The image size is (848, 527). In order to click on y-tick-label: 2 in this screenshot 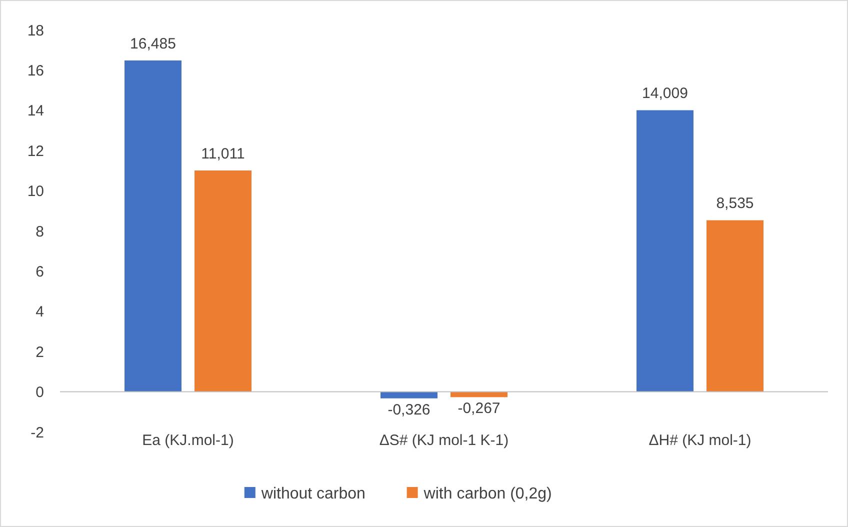, I will do `click(40, 352)`.